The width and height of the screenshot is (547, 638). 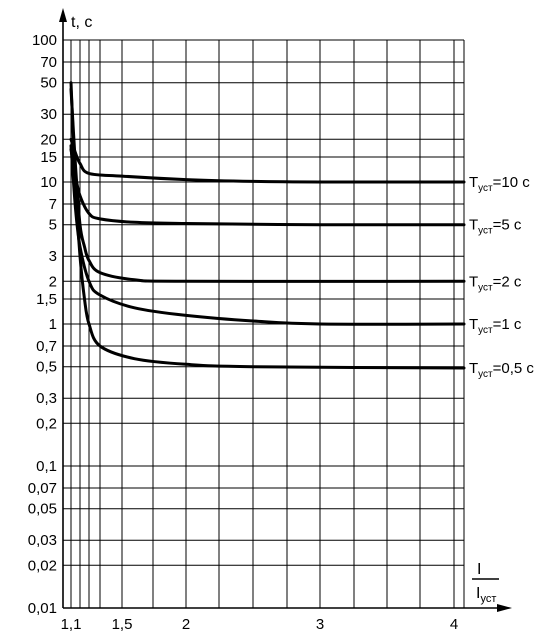 I want to click on y-tick-label: 7, so click(x=53, y=204).